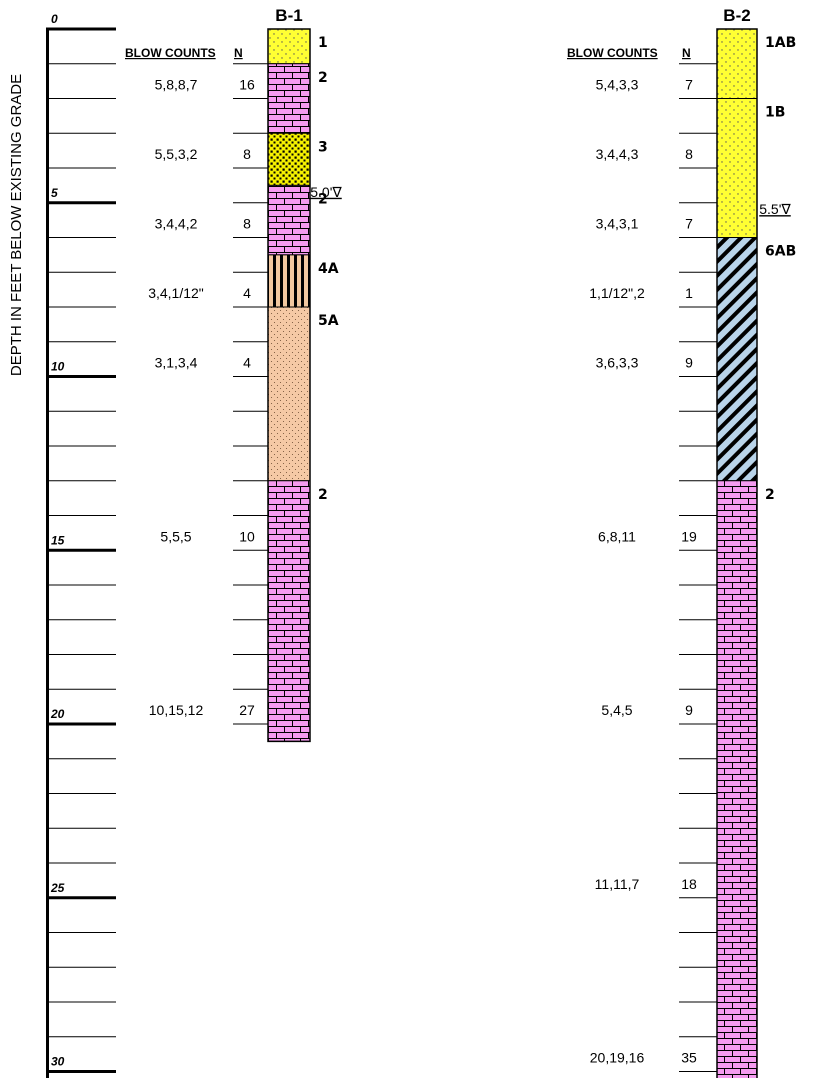 The image size is (821, 1078). What do you see at coordinates (612, 53) in the screenshot?
I see `blow-counts-header-b2: BLOW COUNTS` at bounding box center [612, 53].